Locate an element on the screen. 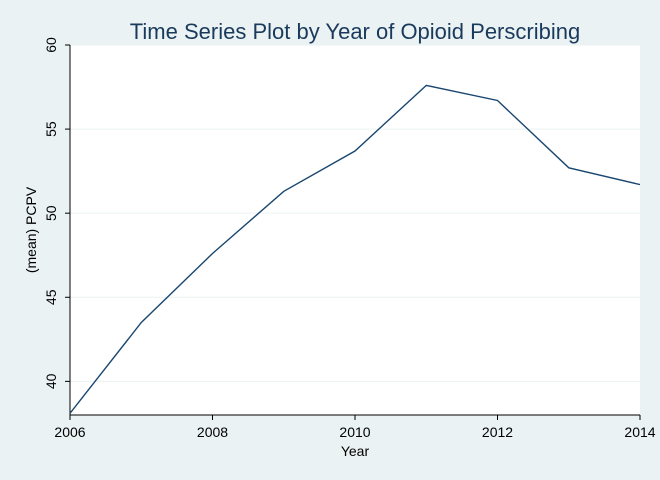  x-tick-label-2006: 2006 is located at coordinates (69, 432).